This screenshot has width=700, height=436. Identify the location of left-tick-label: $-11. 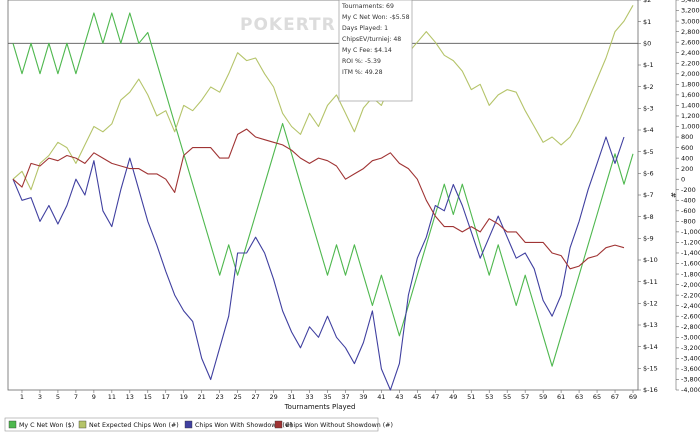
(650, 282).